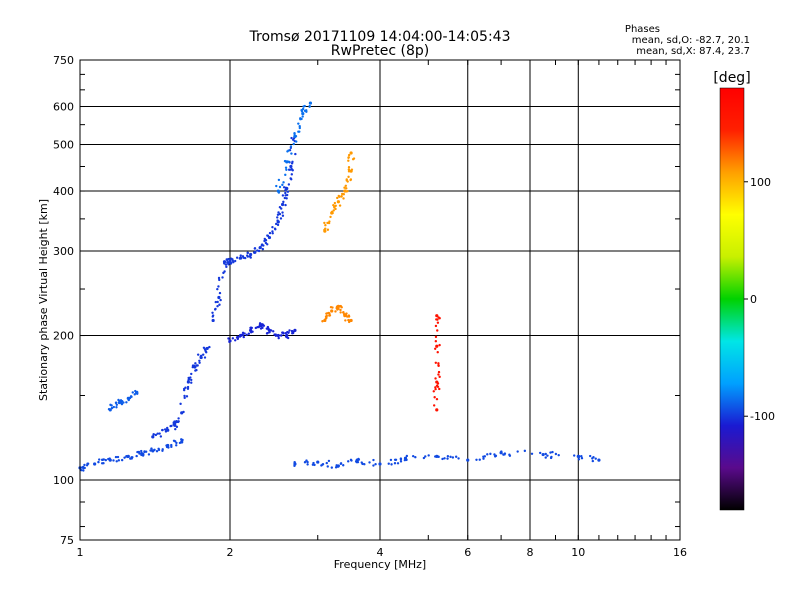 This screenshot has width=800, height=600. What do you see at coordinates (63, 145) in the screenshot?
I see `y-tick-label: 500` at bounding box center [63, 145].